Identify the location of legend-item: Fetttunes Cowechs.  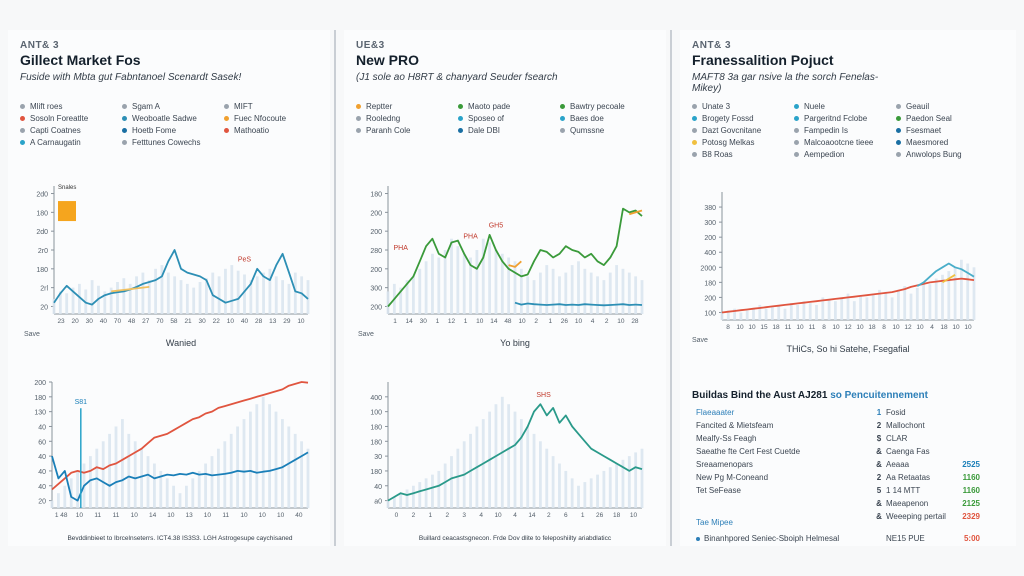
(170, 142).